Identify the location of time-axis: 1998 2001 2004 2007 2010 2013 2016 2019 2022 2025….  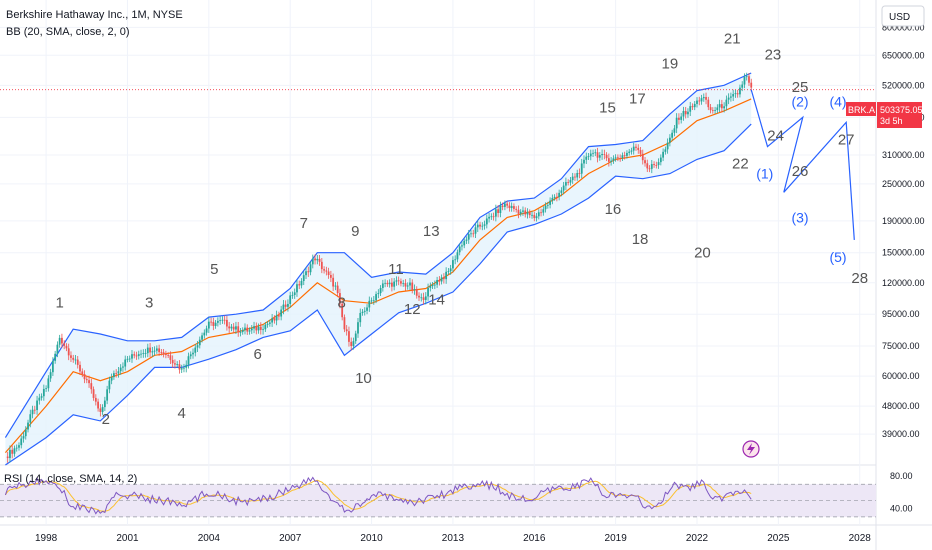
(453, 538).